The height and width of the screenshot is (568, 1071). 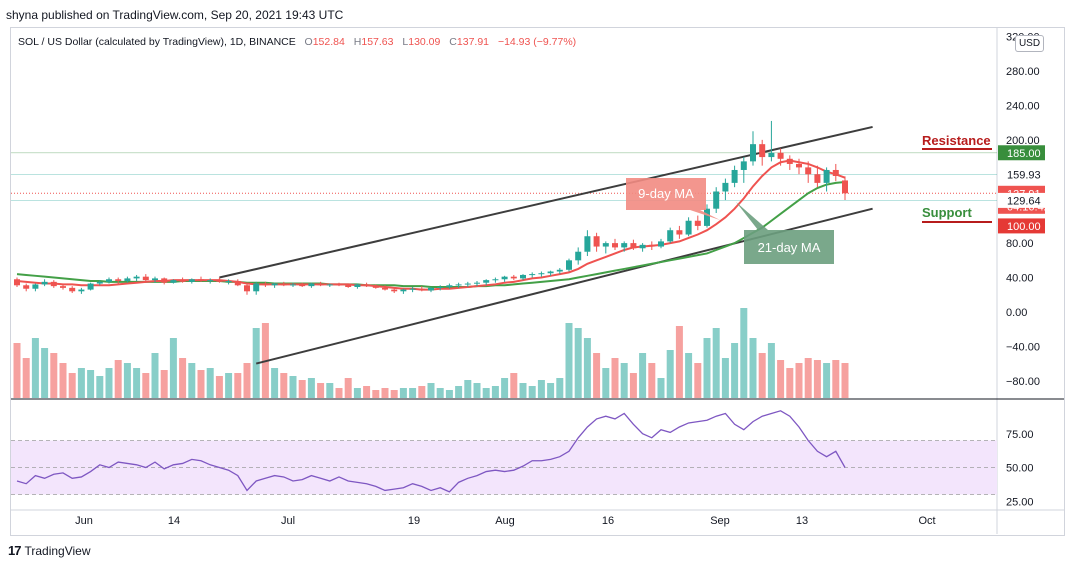 What do you see at coordinates (789, 247) in the screenshot?
I see `ma21-label: 21-day MA` at bounding box center [789, 247].